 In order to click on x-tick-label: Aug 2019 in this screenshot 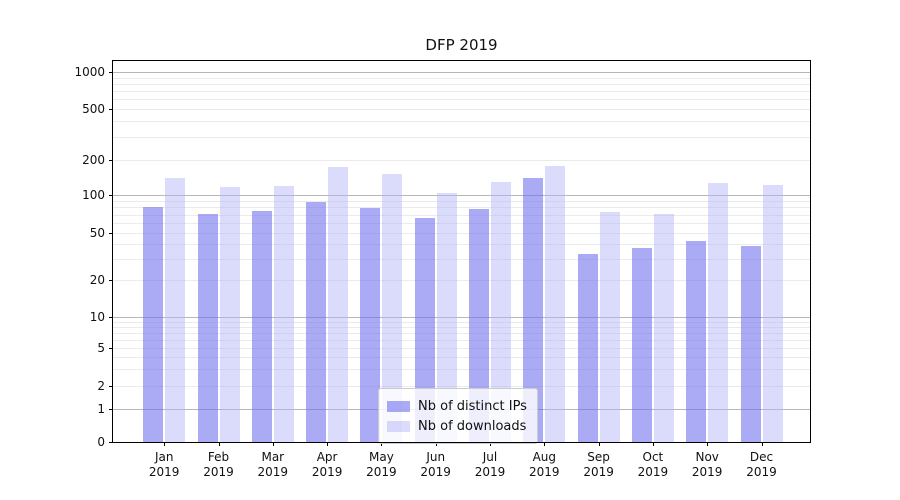, I will do `click(544, 465)`.